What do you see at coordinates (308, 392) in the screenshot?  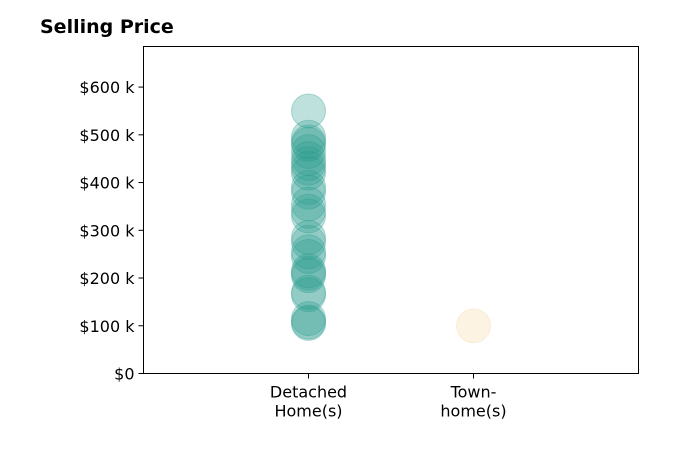 I see `x-tick-label: Detached` at bounding box center [308, 392].